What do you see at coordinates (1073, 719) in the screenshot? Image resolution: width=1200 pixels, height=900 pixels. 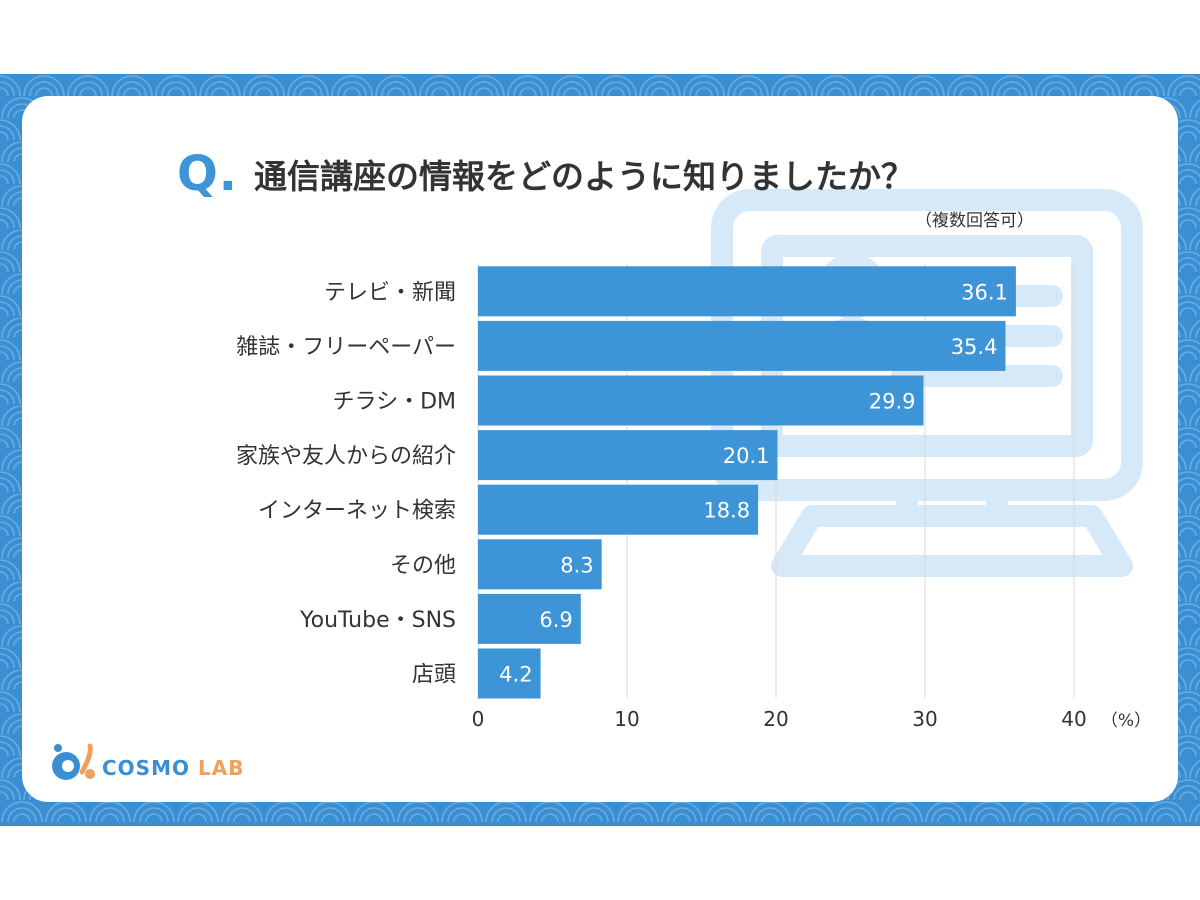 I see `tick-label: 40` at bounding box center [1073, 719].